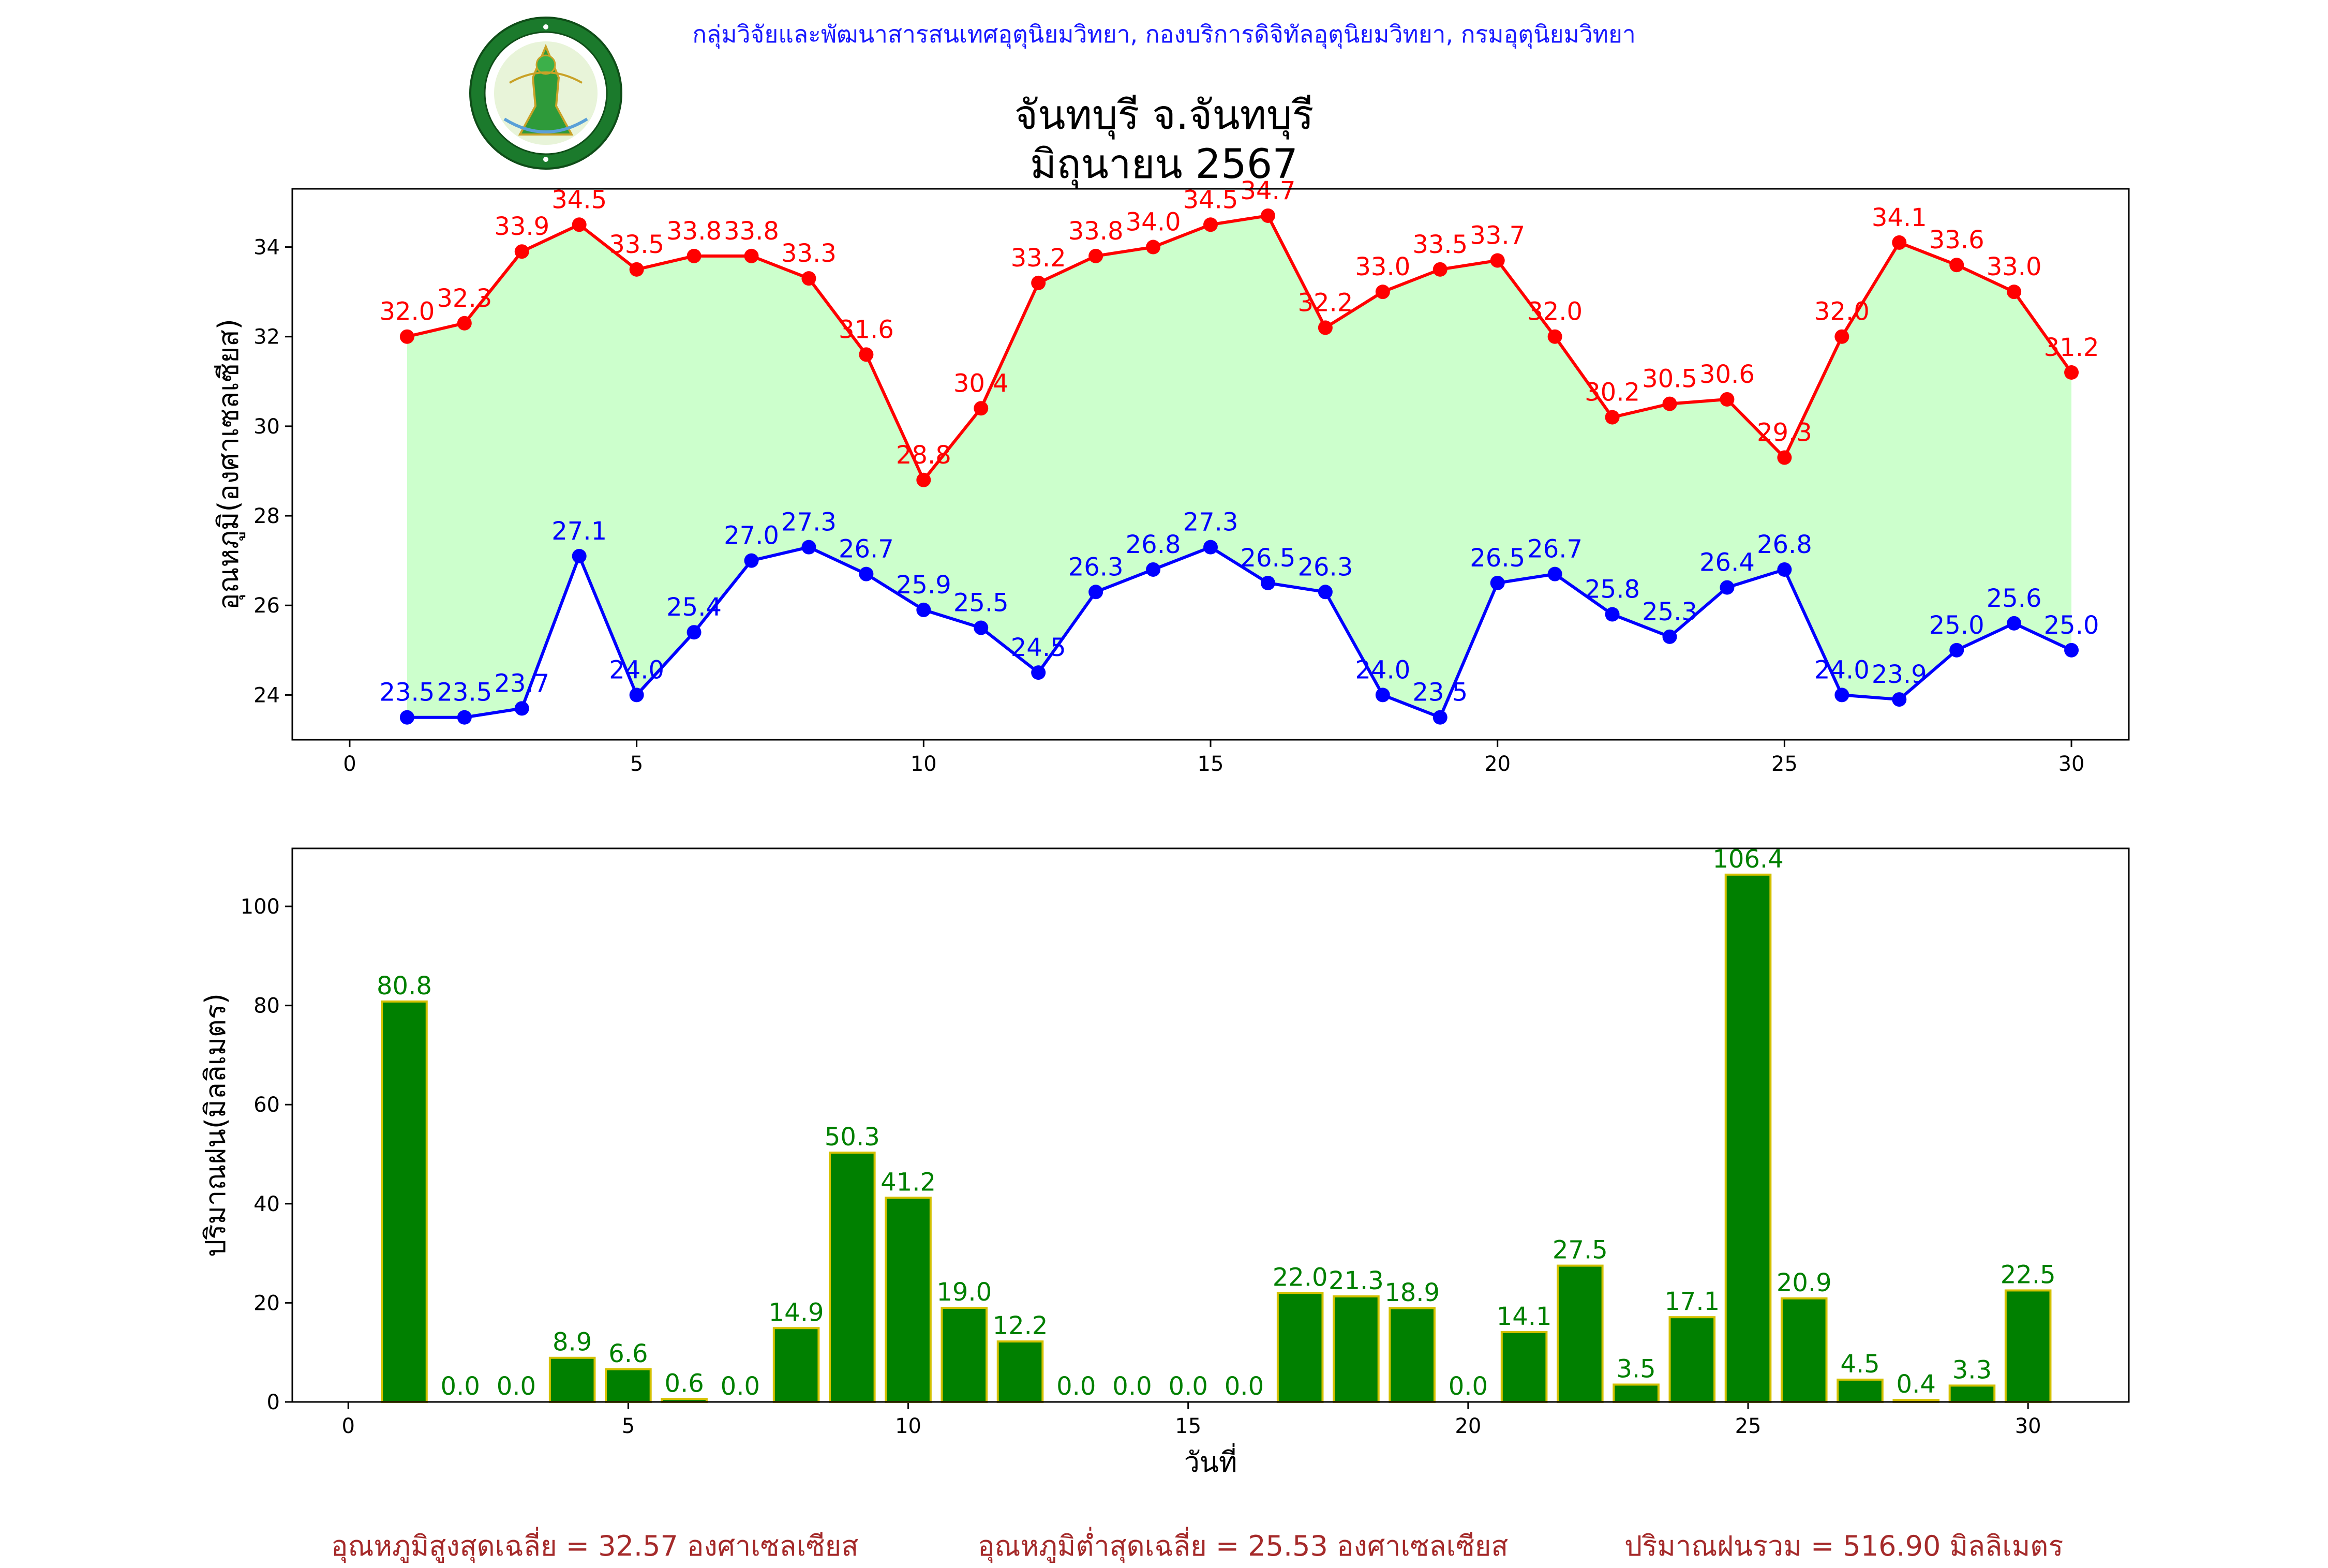 The height and width of the screenshot is (1568, 2328). What do you see at coordinates (266, 1204) in the screenshot?
I see `rain-y-tick-label: 40` at bounding box center [266, 1204].